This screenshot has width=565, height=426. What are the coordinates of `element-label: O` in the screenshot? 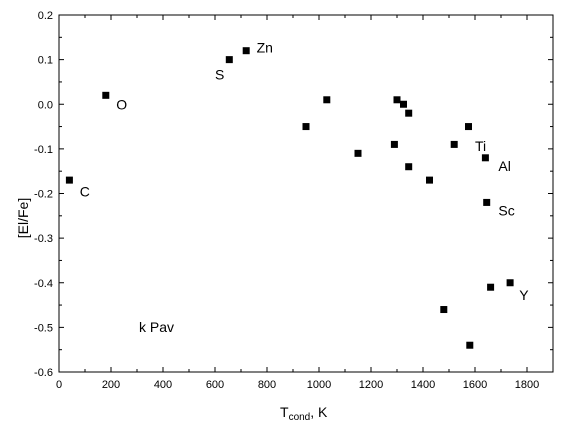 It's located at (121, 104).